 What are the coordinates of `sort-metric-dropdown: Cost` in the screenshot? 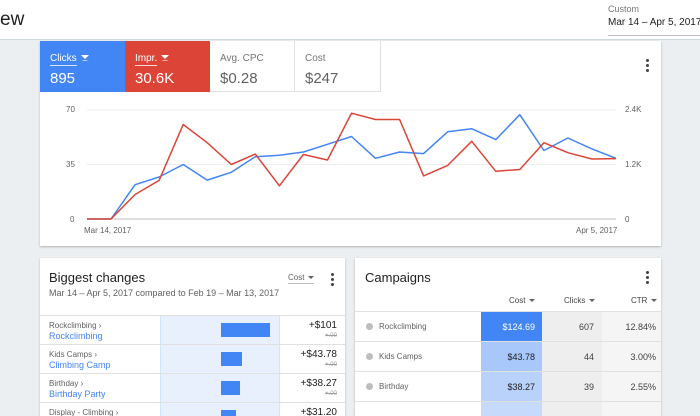 It's located at (301, 278).